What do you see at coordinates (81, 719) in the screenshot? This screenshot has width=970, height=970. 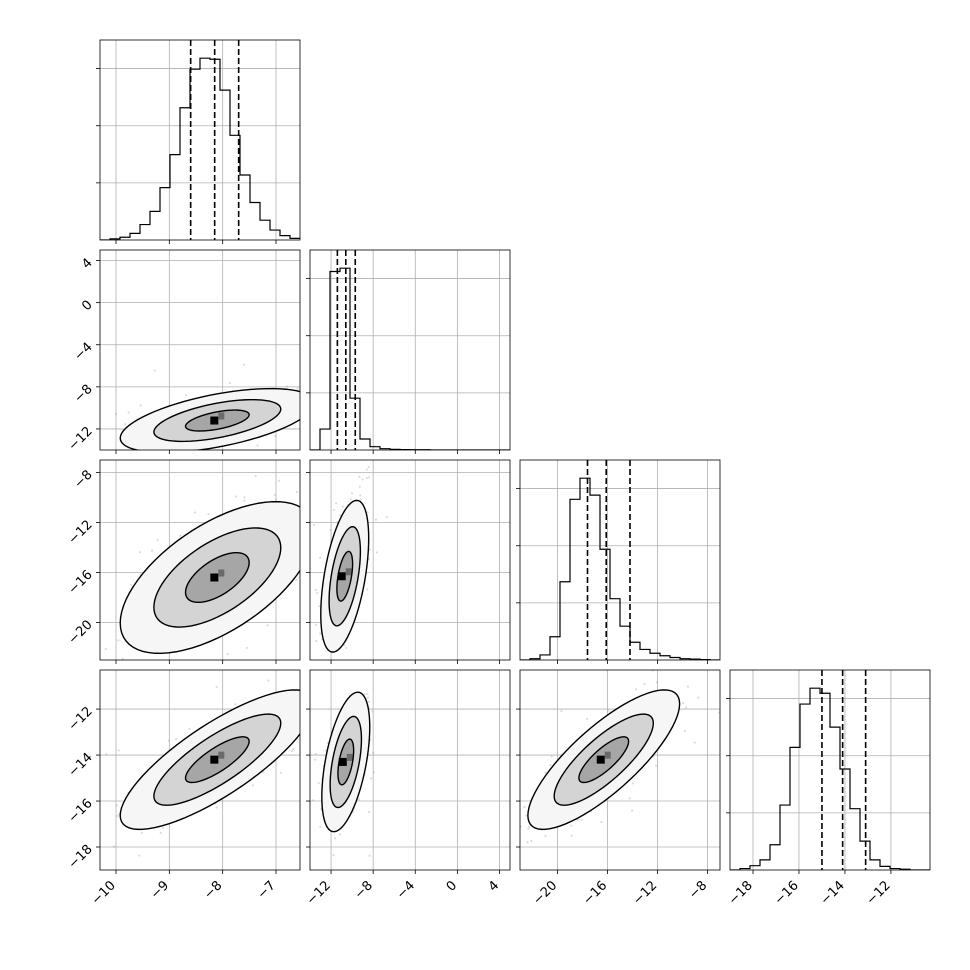 I see `y-tick-label: −12` at bounding box center [81, 719].